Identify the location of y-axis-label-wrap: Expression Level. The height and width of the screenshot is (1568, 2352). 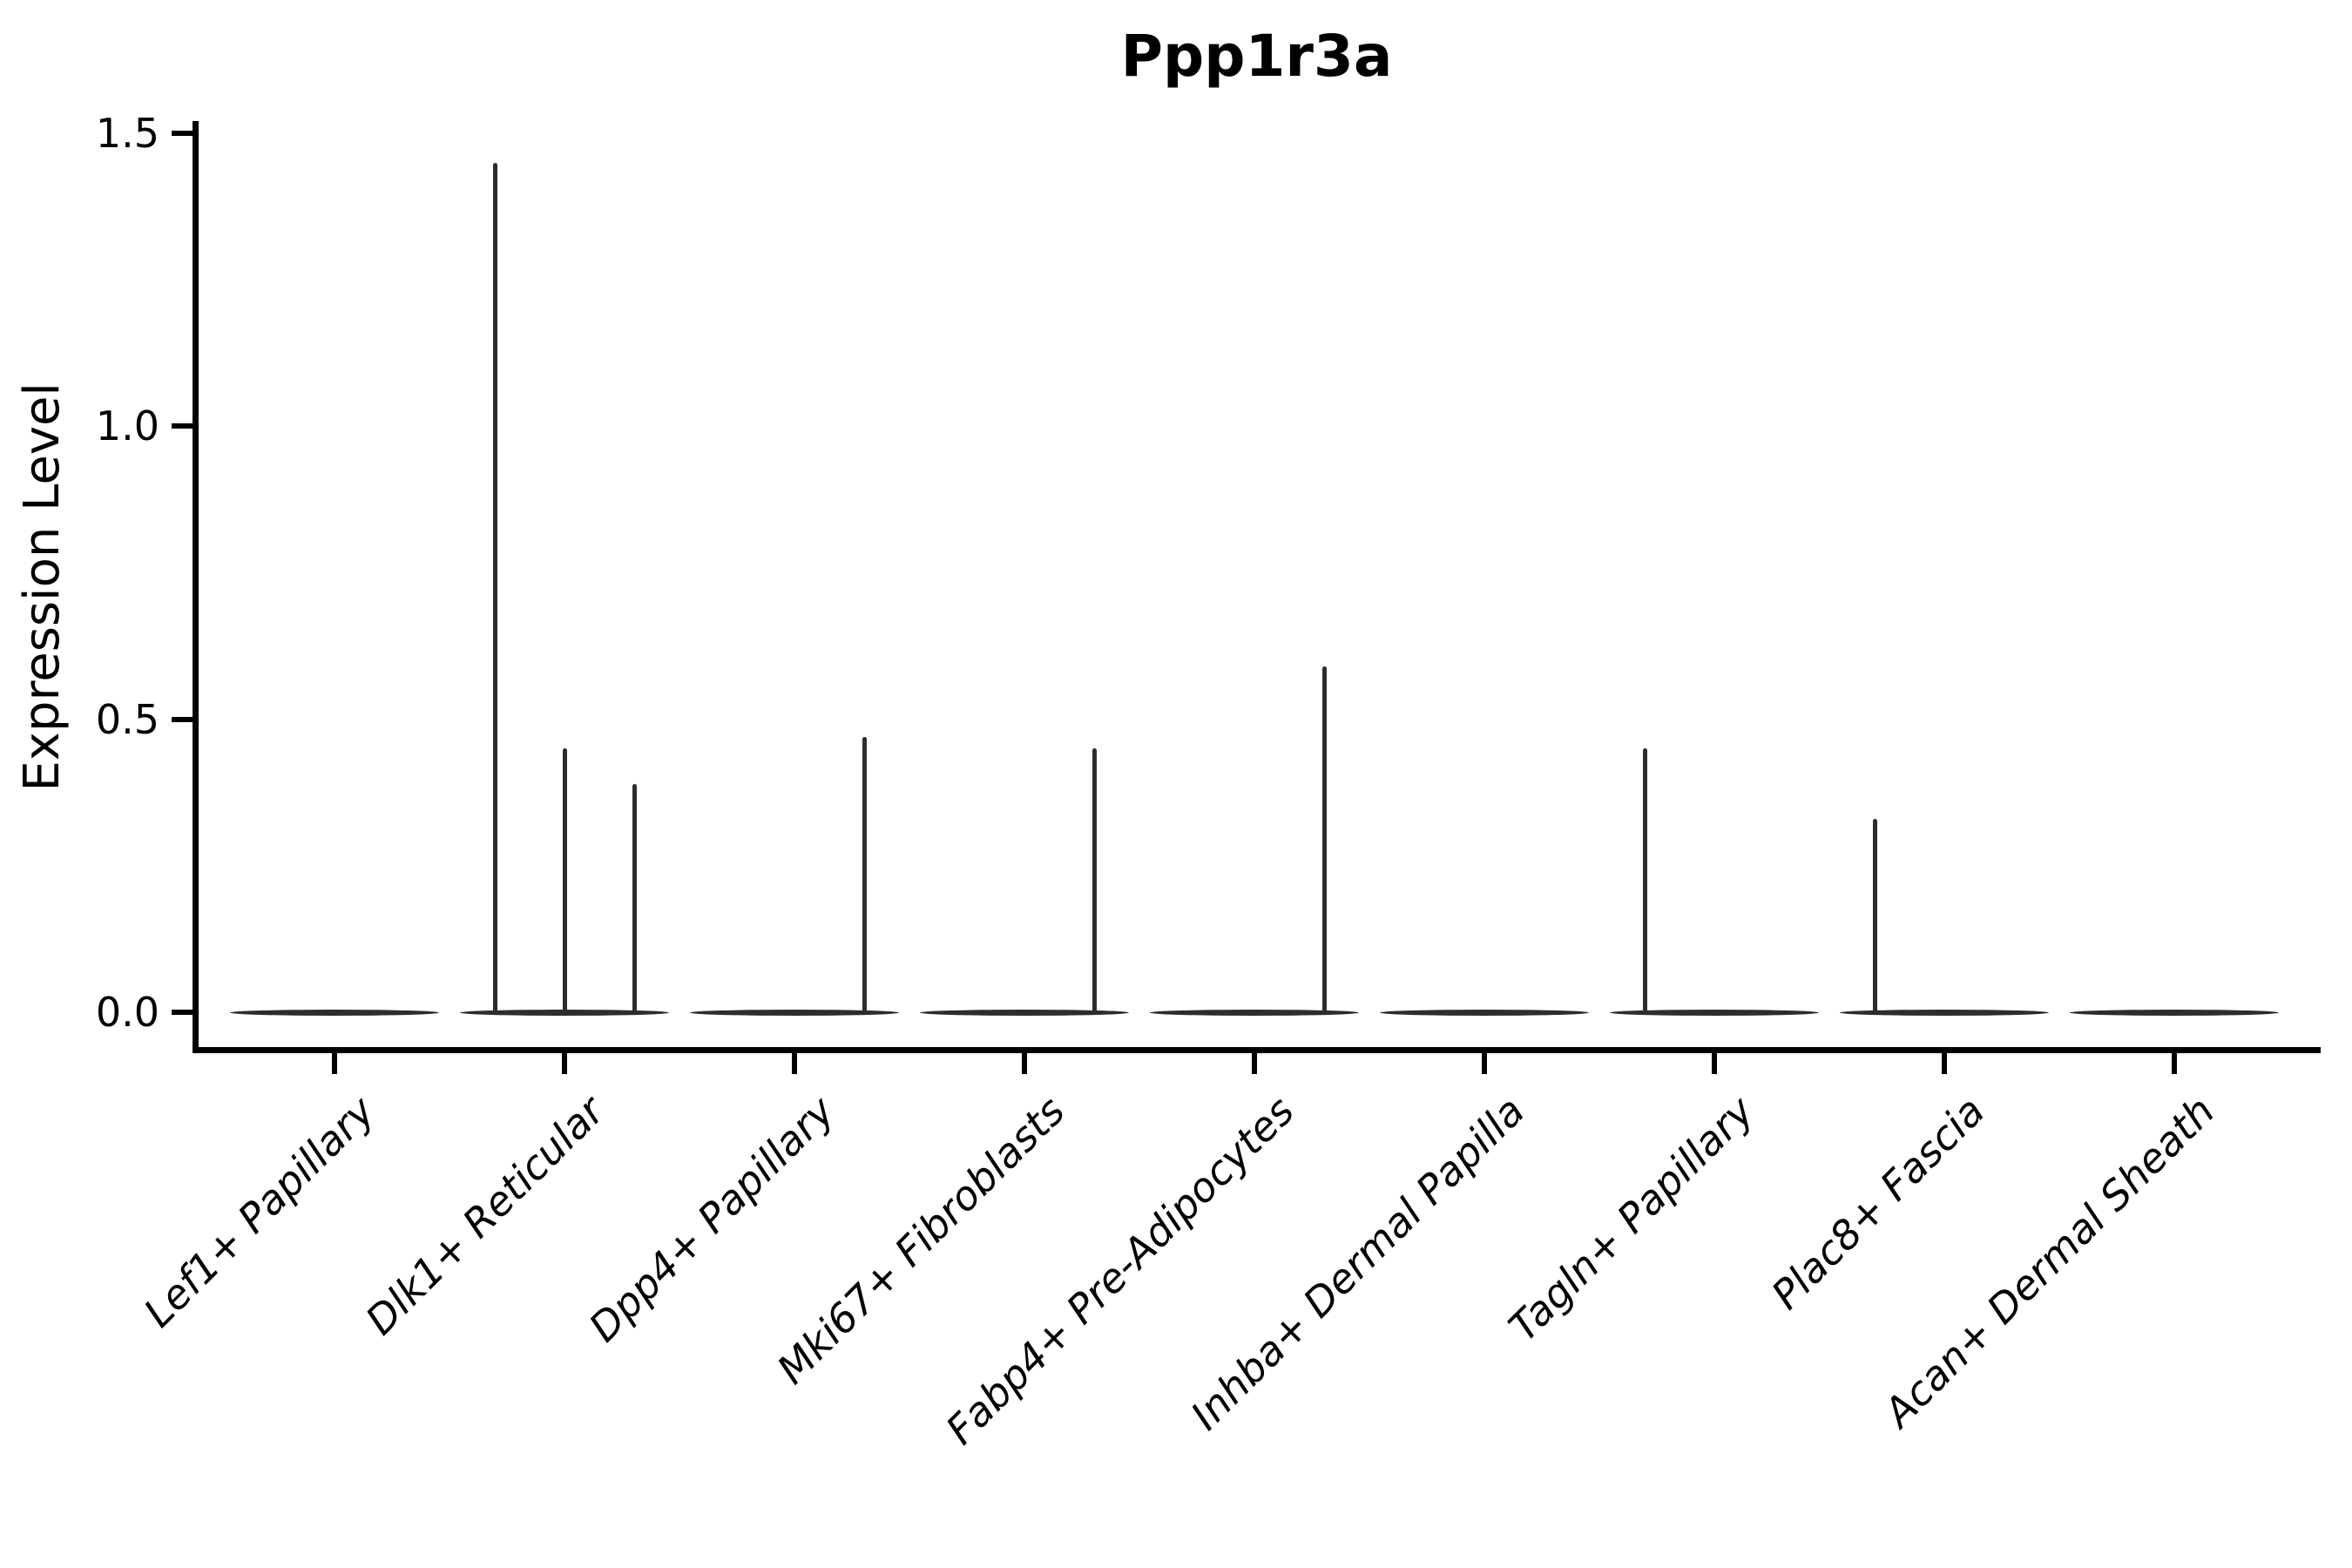
(42, 587).